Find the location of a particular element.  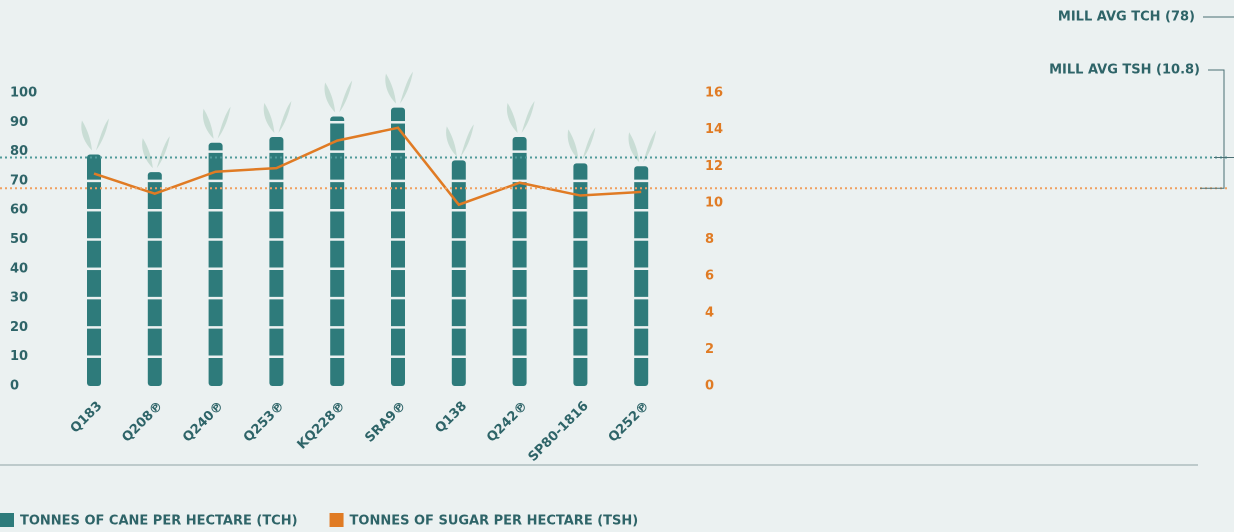

x-tick-label: Q242℗ is located at coordinates (507, 422).